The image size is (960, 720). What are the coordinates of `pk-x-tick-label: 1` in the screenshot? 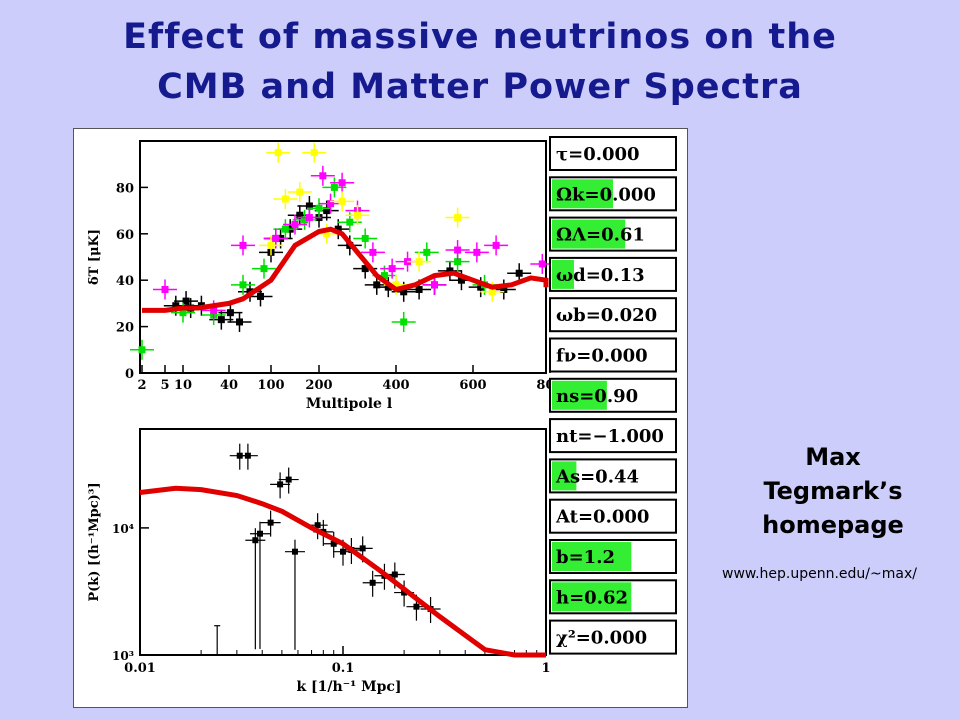 It's located at (545, 668).